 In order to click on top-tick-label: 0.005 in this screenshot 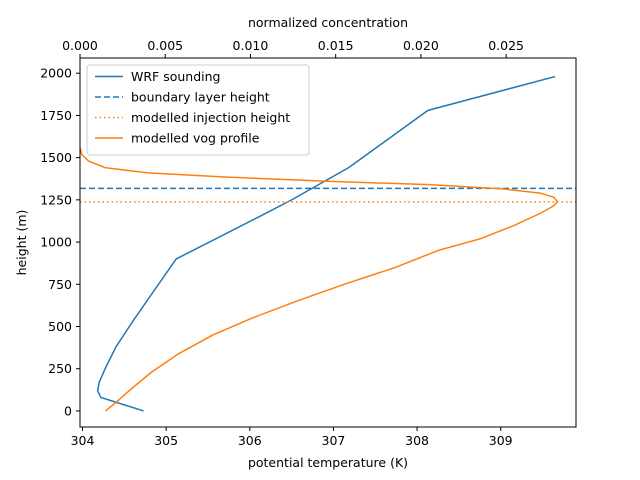, I will do `click(165, 45)`.